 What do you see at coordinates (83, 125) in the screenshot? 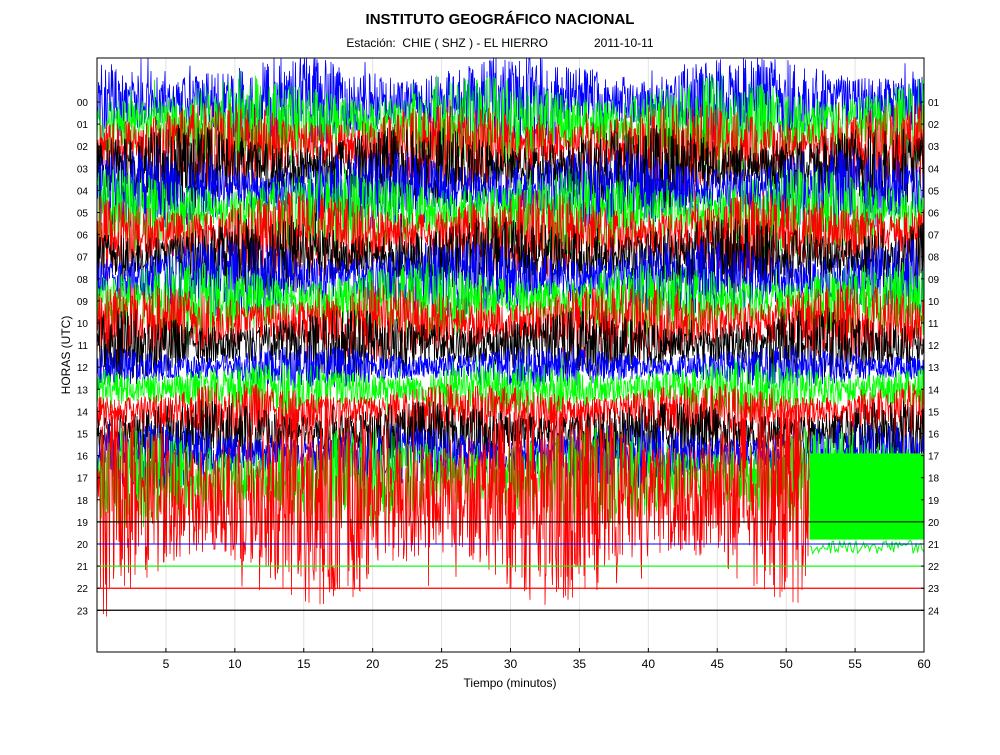
I see `left-hour-label-01: 01` at bounding box center [83, 125].